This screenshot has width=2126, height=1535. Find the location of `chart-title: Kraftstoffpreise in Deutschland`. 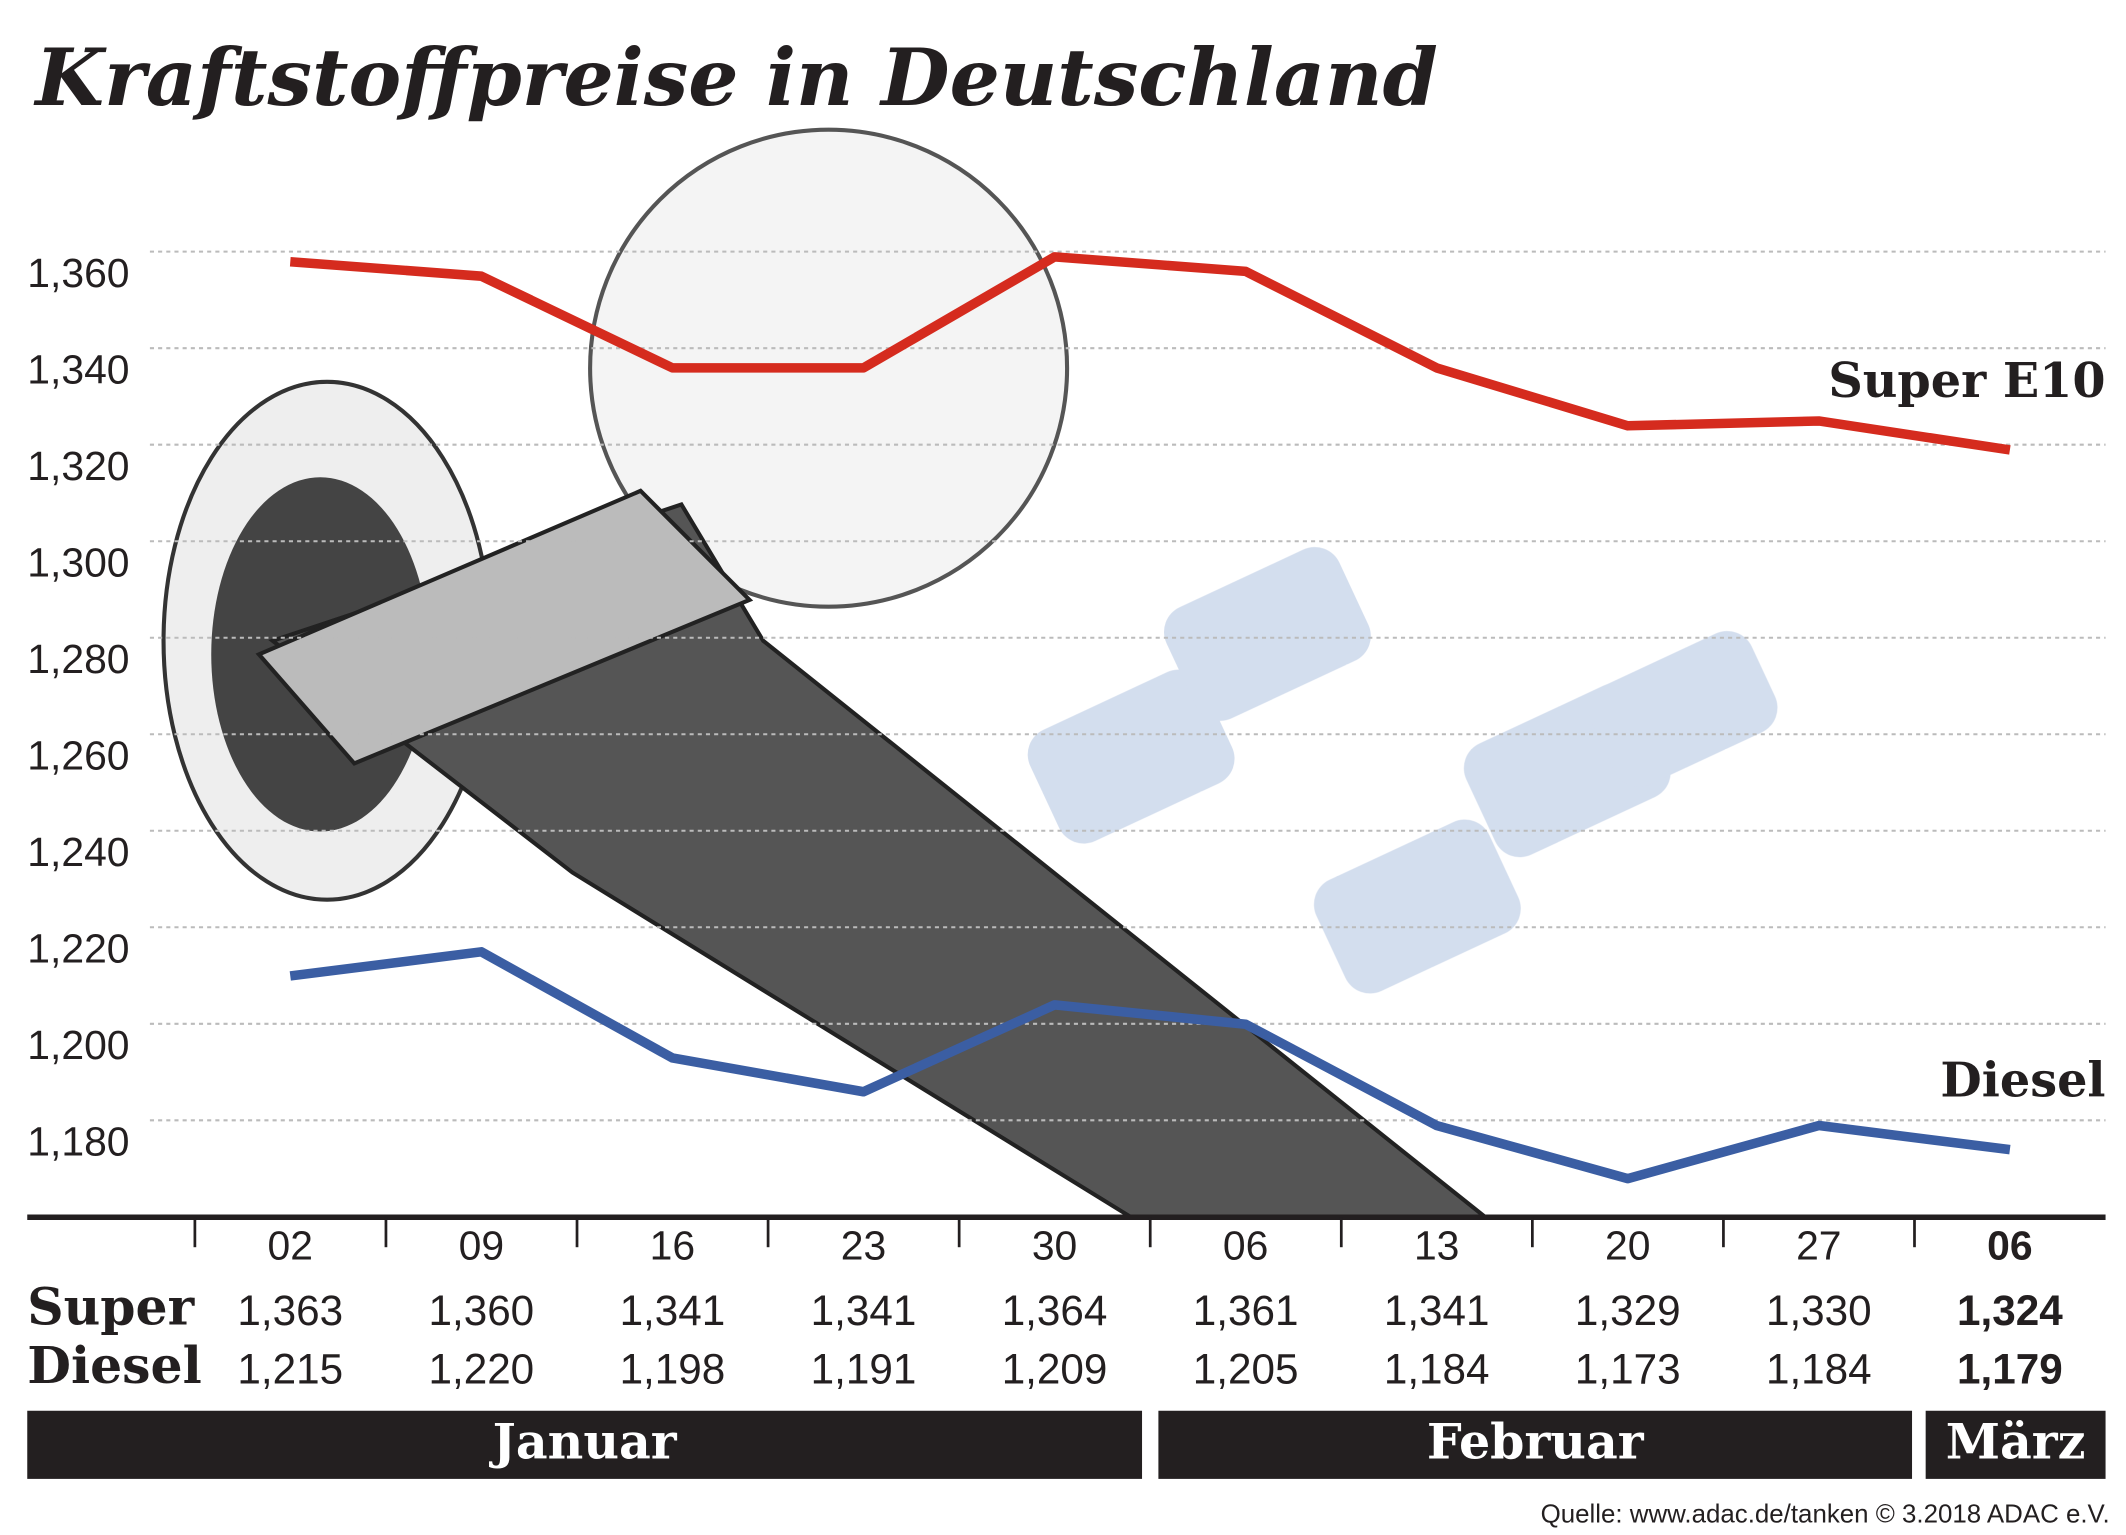

chart-title: Kraftstoffpreise in Deutschland is located at coordinates (735, 77).